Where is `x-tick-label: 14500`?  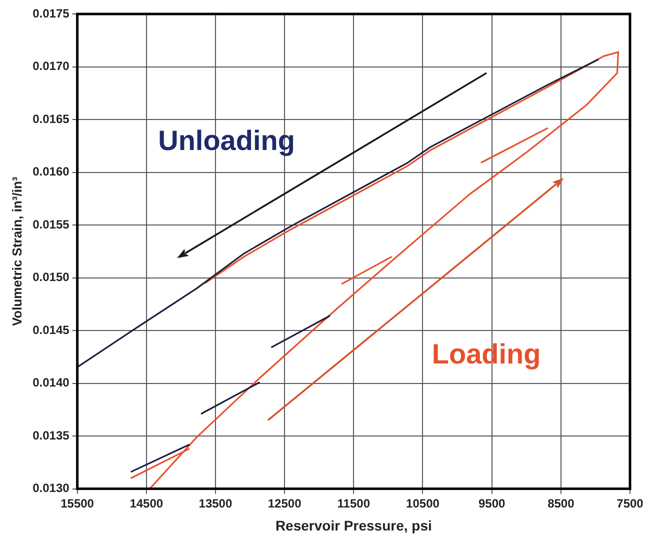
x-tick-label: 14500 is located at coordinates (147, 503).